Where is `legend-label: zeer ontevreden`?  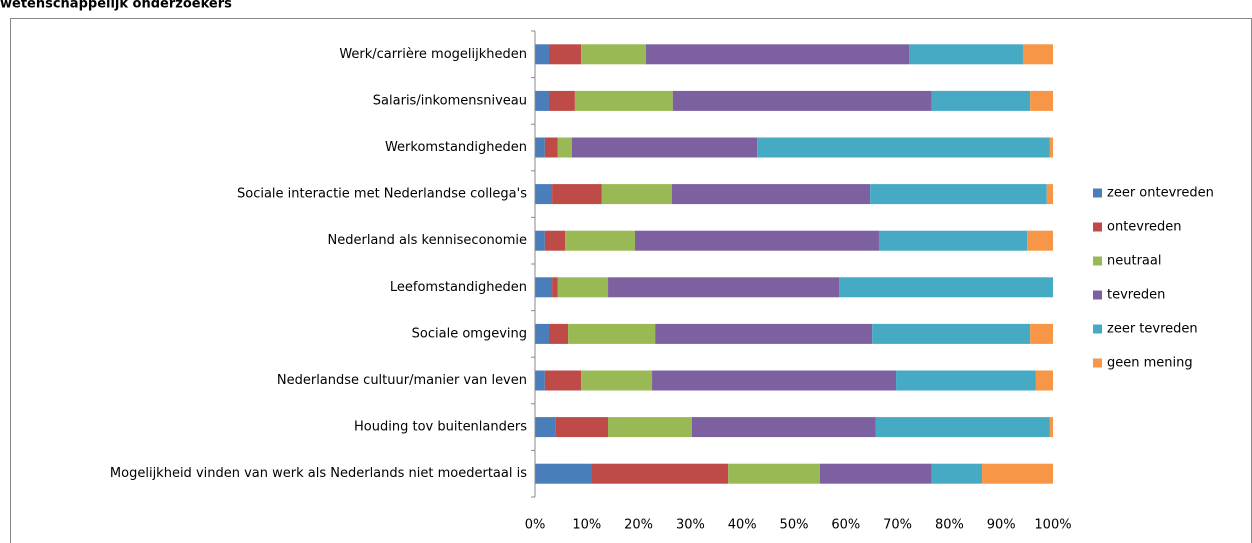
legend-label: zeer ontevreden is located at coordinates (1160, 193).